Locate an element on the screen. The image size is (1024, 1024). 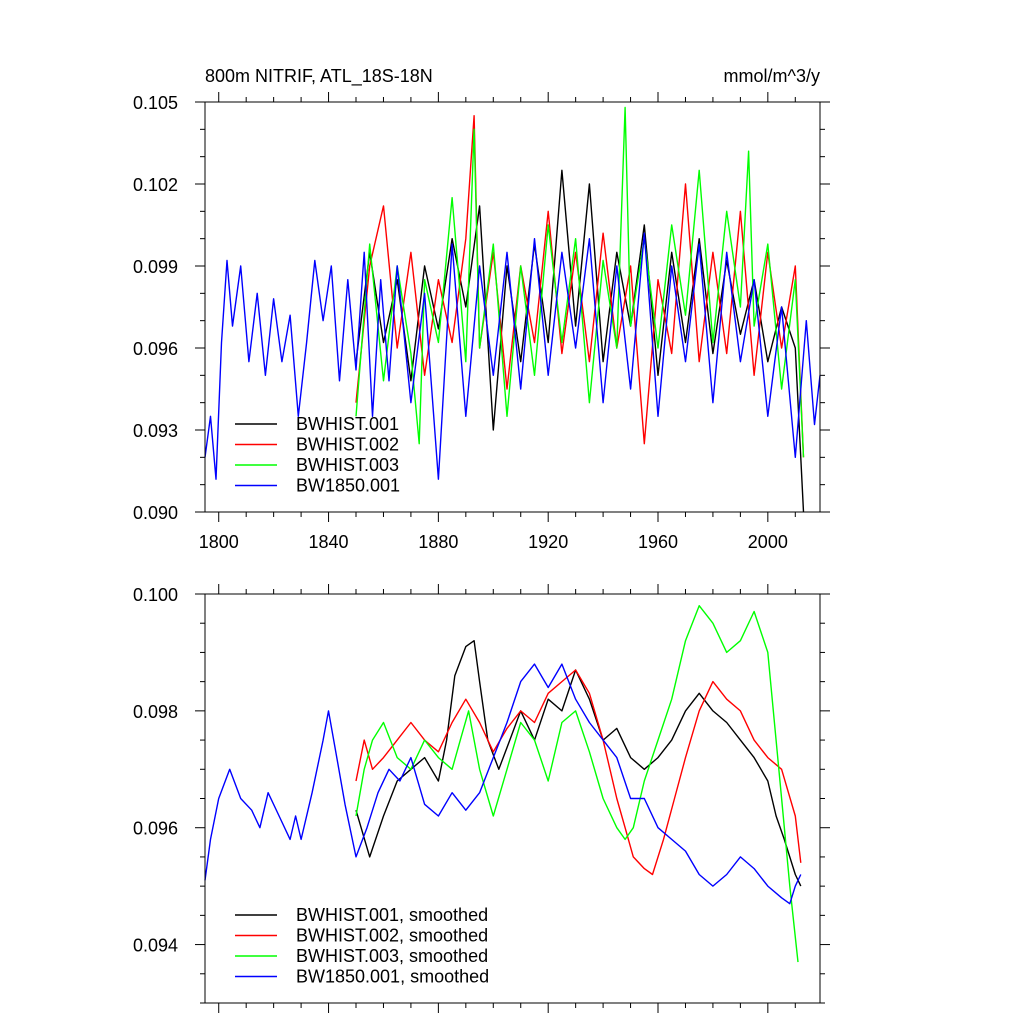
y-tick-label: 0.100 is located at coordinates (155, 595).